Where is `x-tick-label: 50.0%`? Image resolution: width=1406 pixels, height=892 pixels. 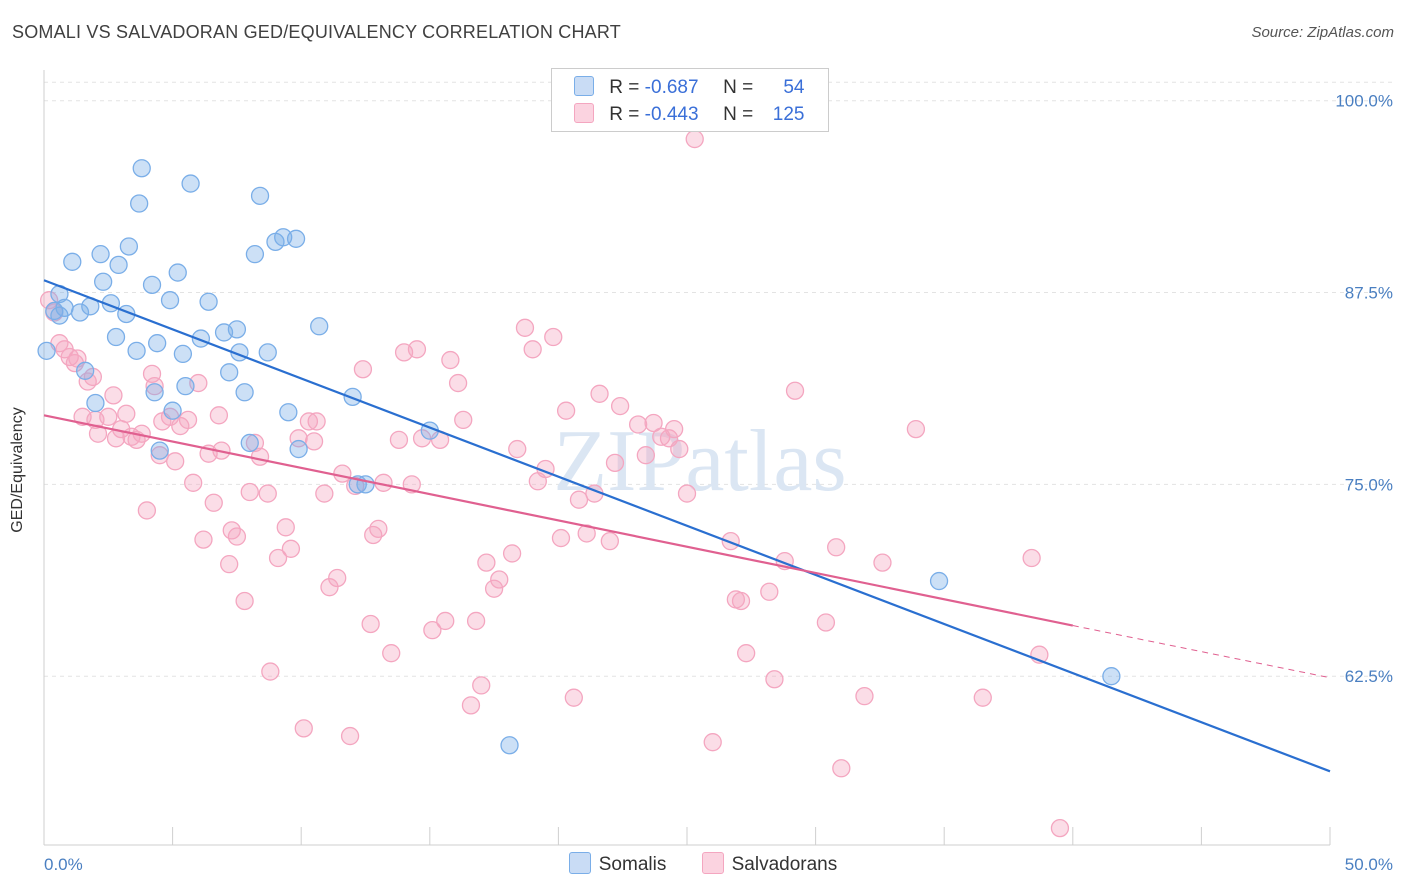
x-tick-label: 50.0% is located at coordinates (1369, 864).